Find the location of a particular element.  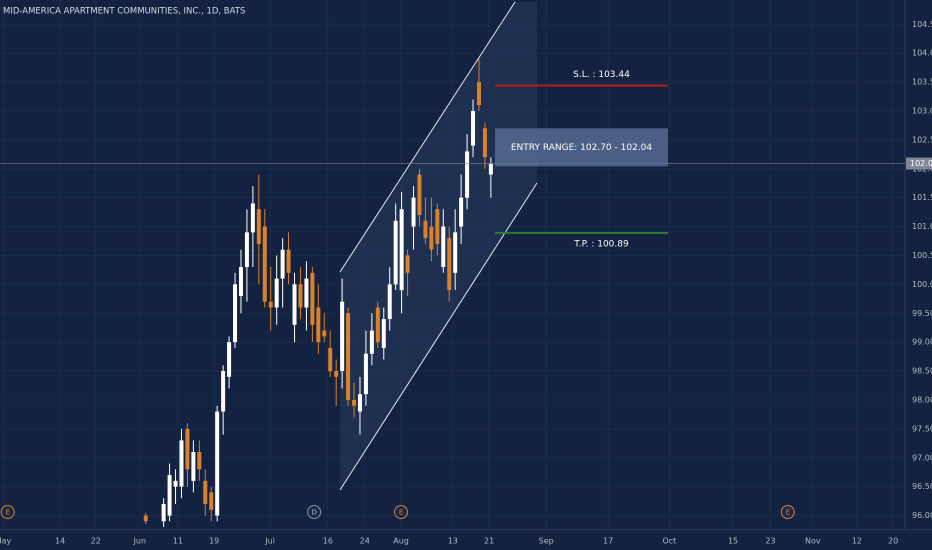

event-icon is located at coordinates (401, 512).